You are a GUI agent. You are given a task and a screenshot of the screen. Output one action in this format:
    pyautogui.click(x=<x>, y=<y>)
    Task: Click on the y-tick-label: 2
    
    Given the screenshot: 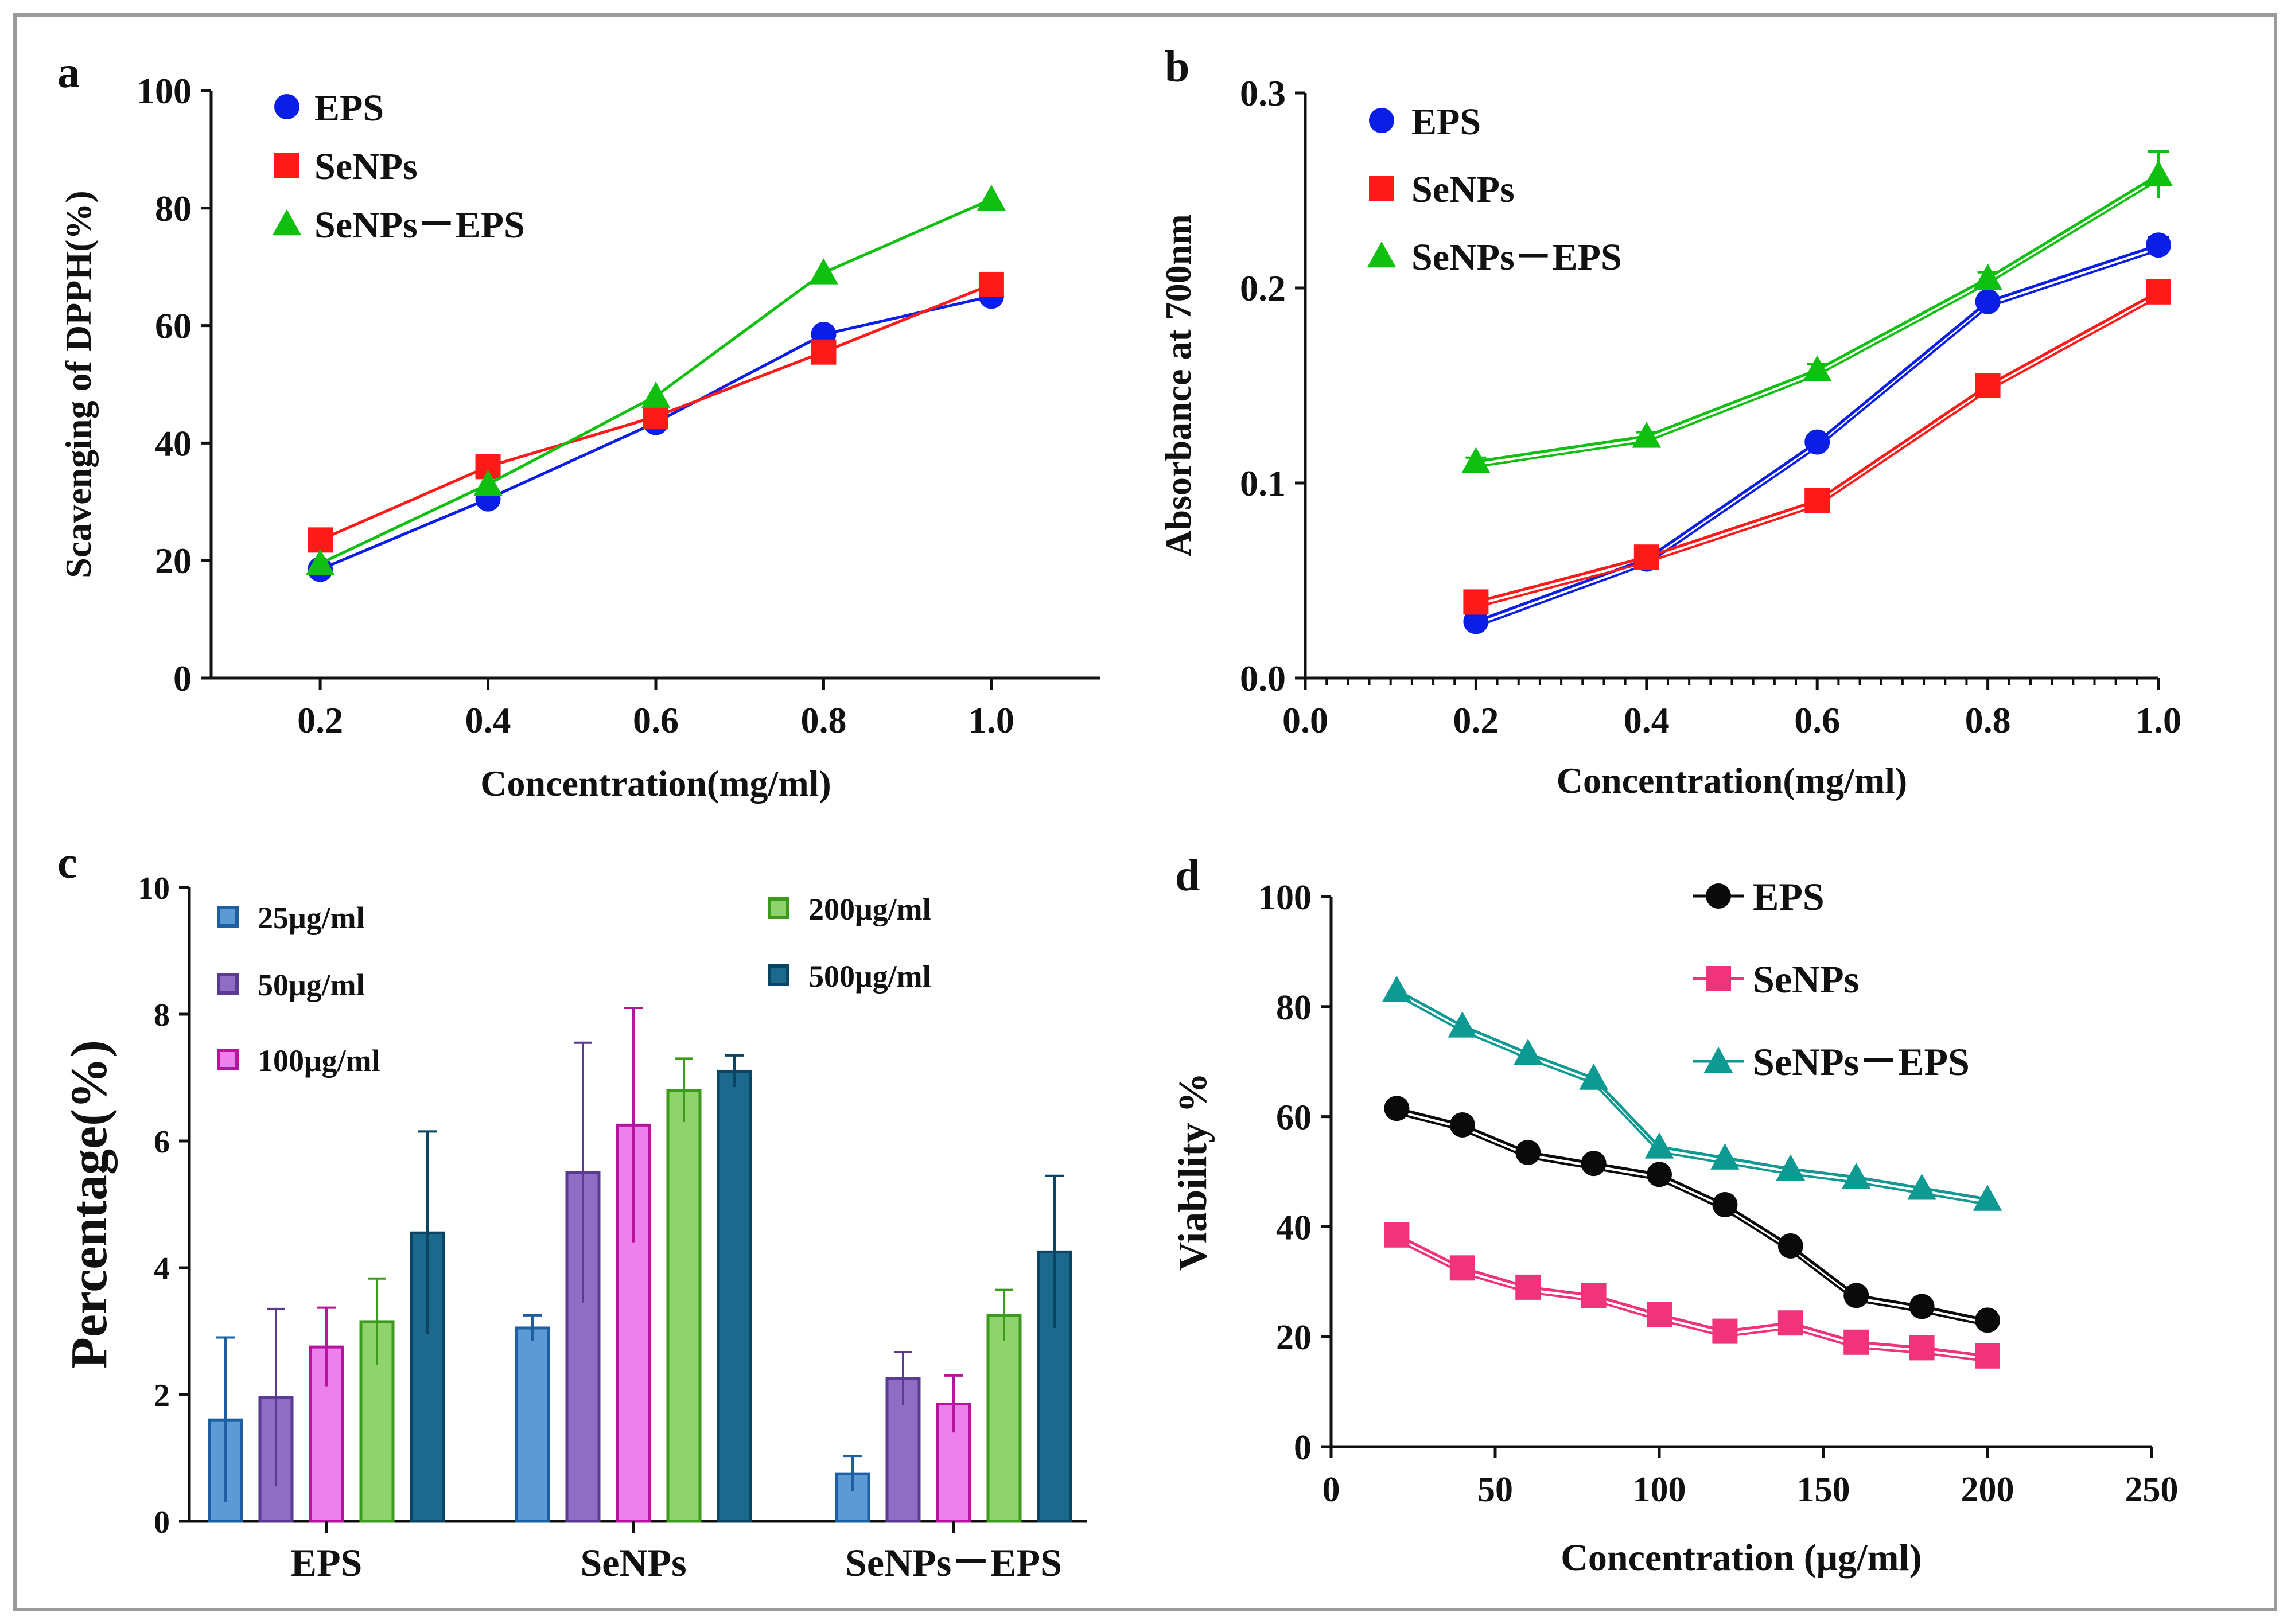 What is the action you would take?
    pyautogui.click(x=162, y=1395)
    